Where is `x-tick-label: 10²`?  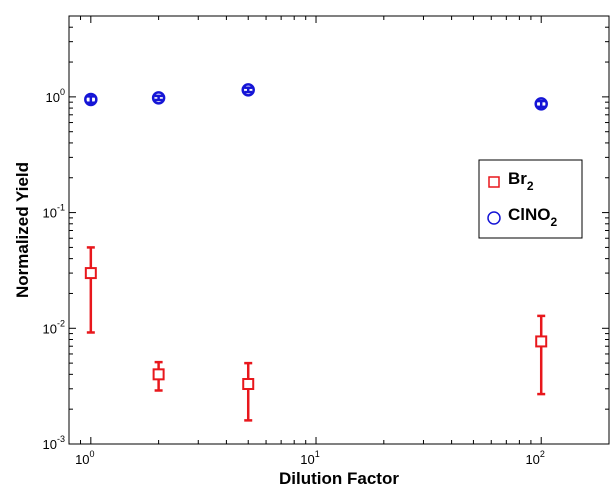 x-tick-label: 10² is located at coordinates (534, 458).